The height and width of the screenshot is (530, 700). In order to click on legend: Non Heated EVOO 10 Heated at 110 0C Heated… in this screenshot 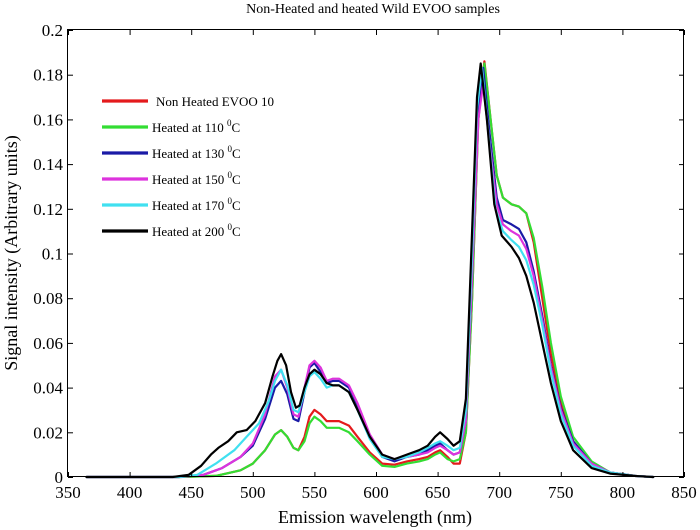, I will do `click(188, 166)`.